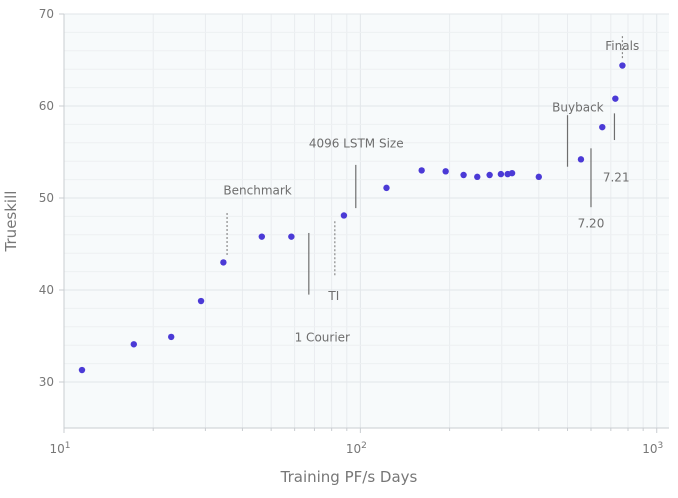 The width and height of the screenshot is (678, 498). I want to click on annotation-label: 7.20, so click(591, 223).